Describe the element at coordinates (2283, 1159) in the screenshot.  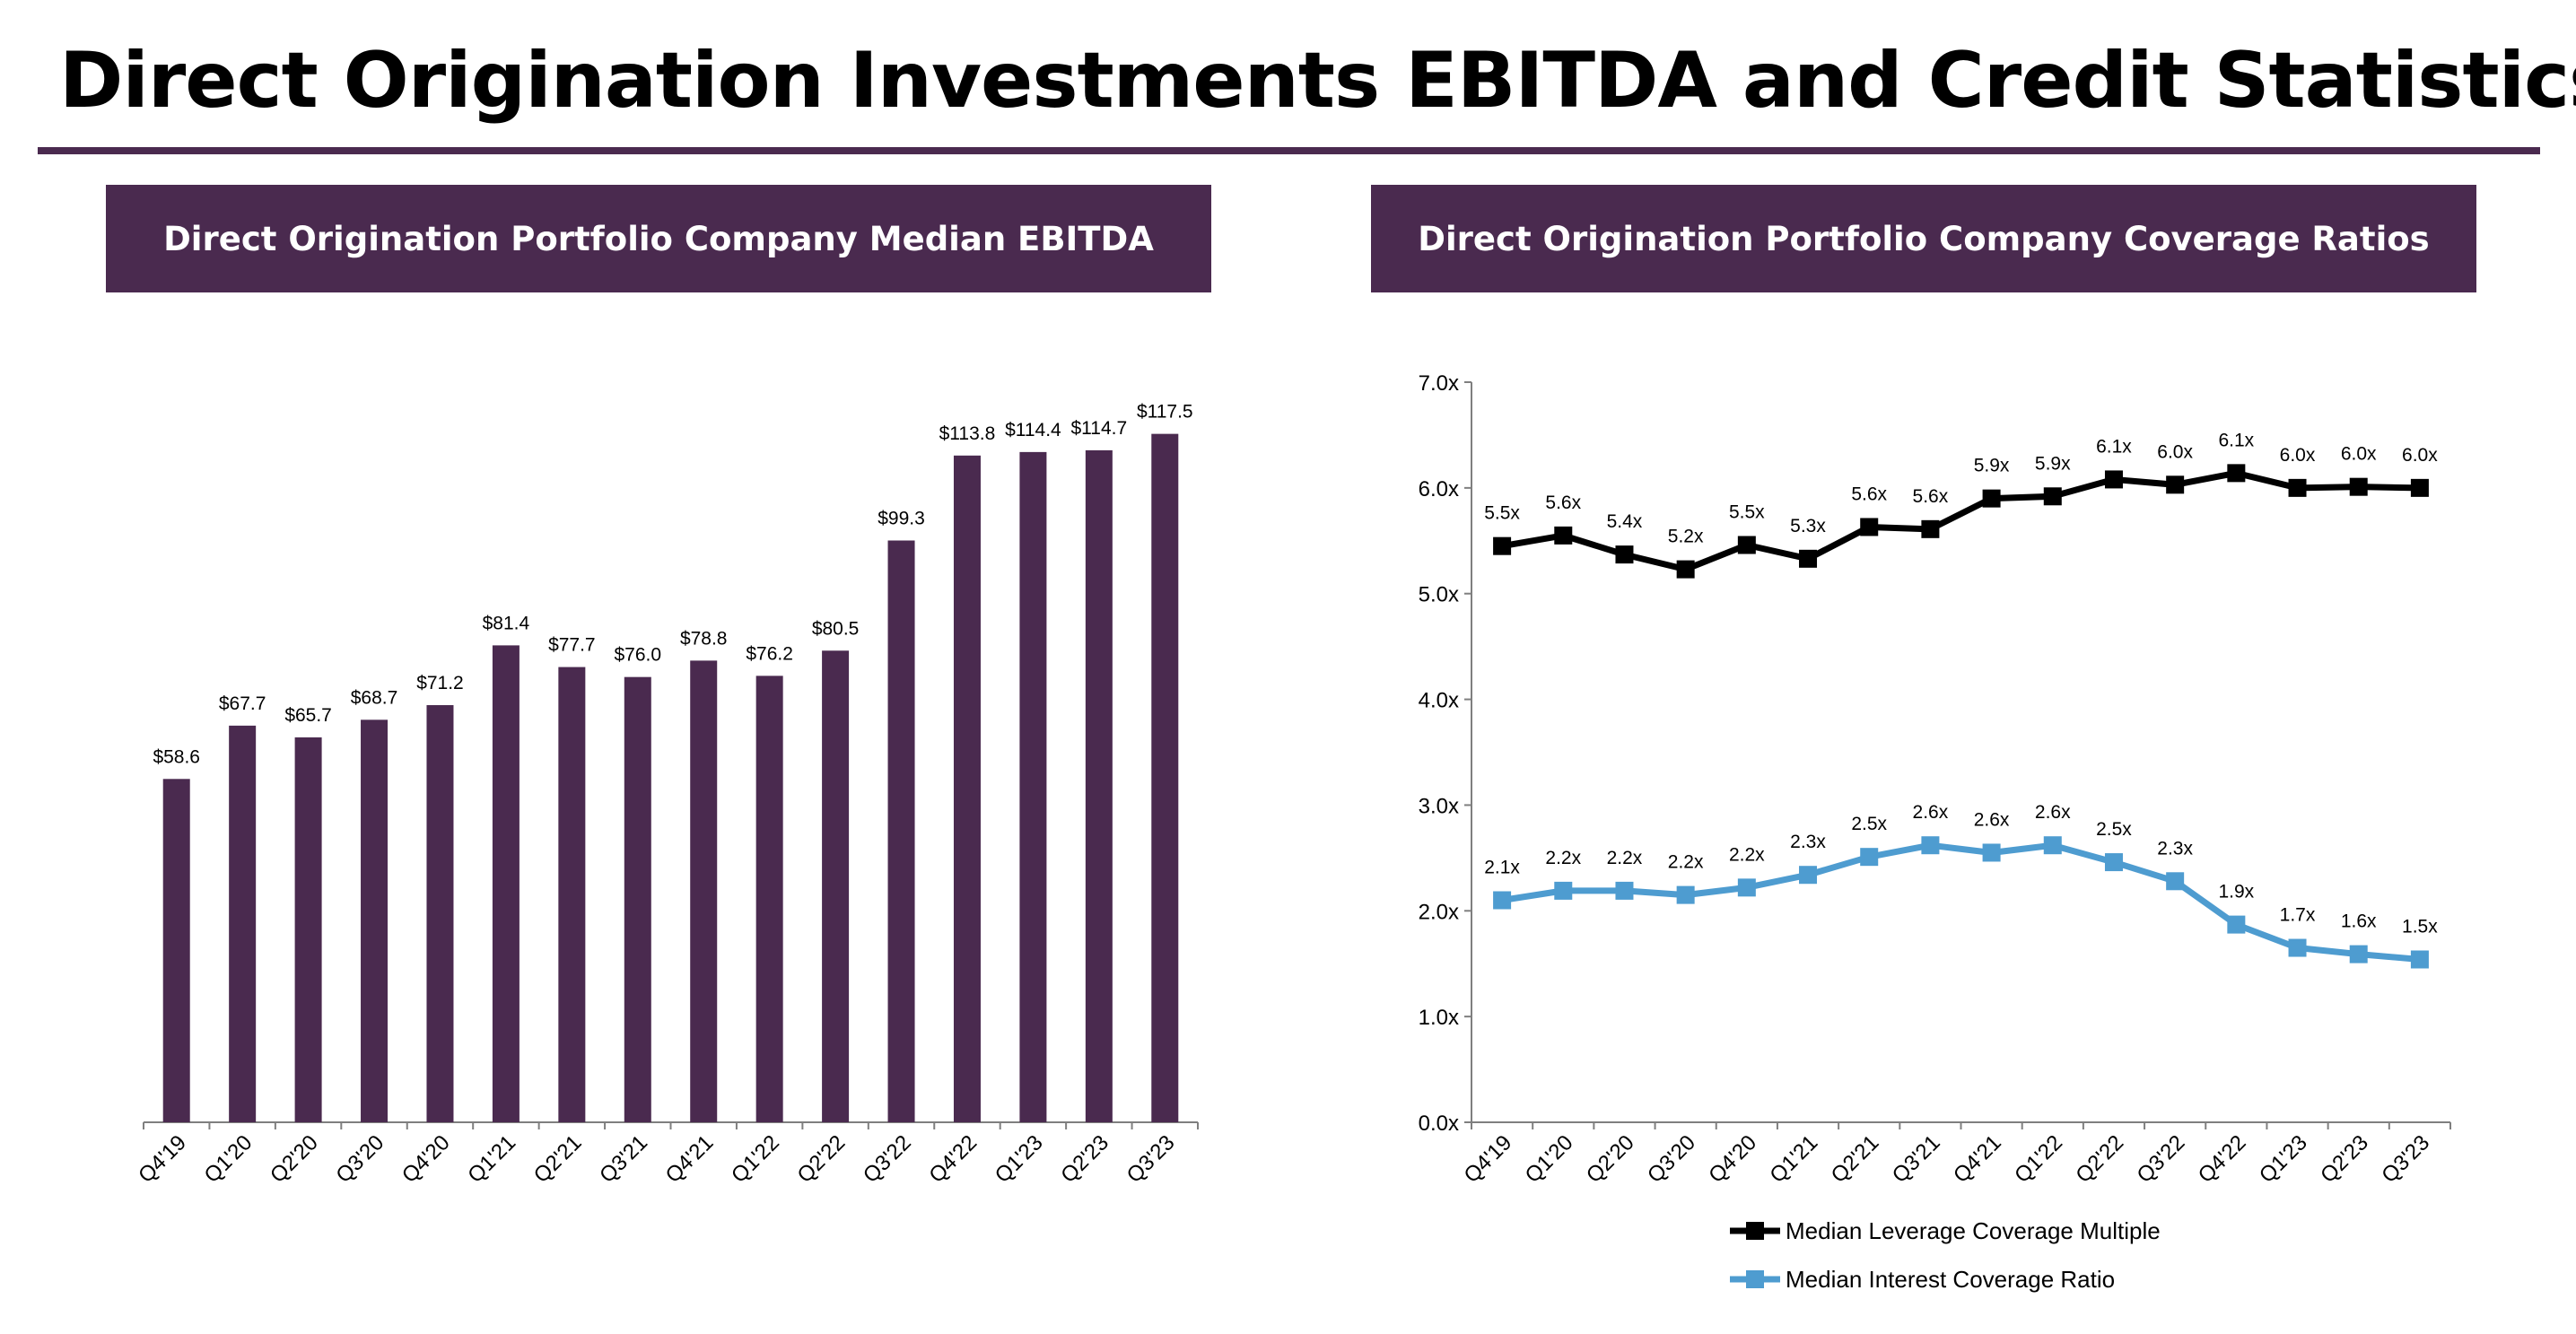
I see `coverage-x-tick-label: Q1'23` at that location.